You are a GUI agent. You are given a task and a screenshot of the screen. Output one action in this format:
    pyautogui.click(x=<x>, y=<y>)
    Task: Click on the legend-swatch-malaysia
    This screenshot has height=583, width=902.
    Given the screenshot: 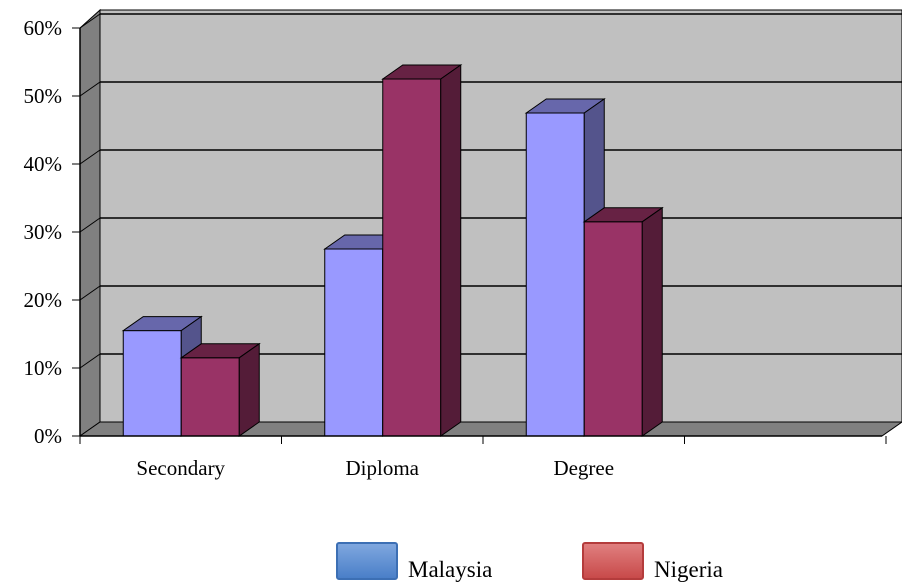 What is the action you would take?
    pyautogui.click(x=367, y=561)
    